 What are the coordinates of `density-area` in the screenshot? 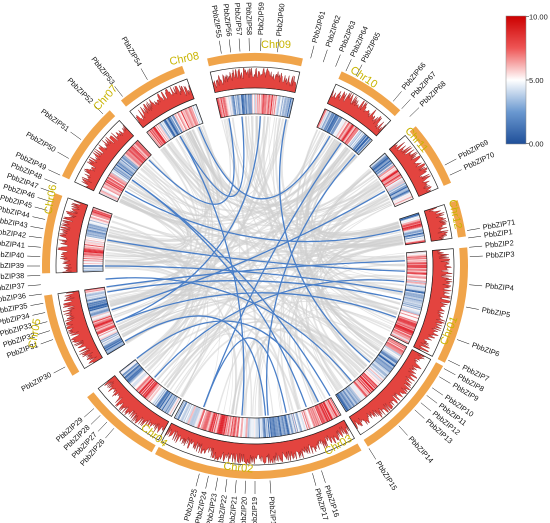 It's located at (258, 442).